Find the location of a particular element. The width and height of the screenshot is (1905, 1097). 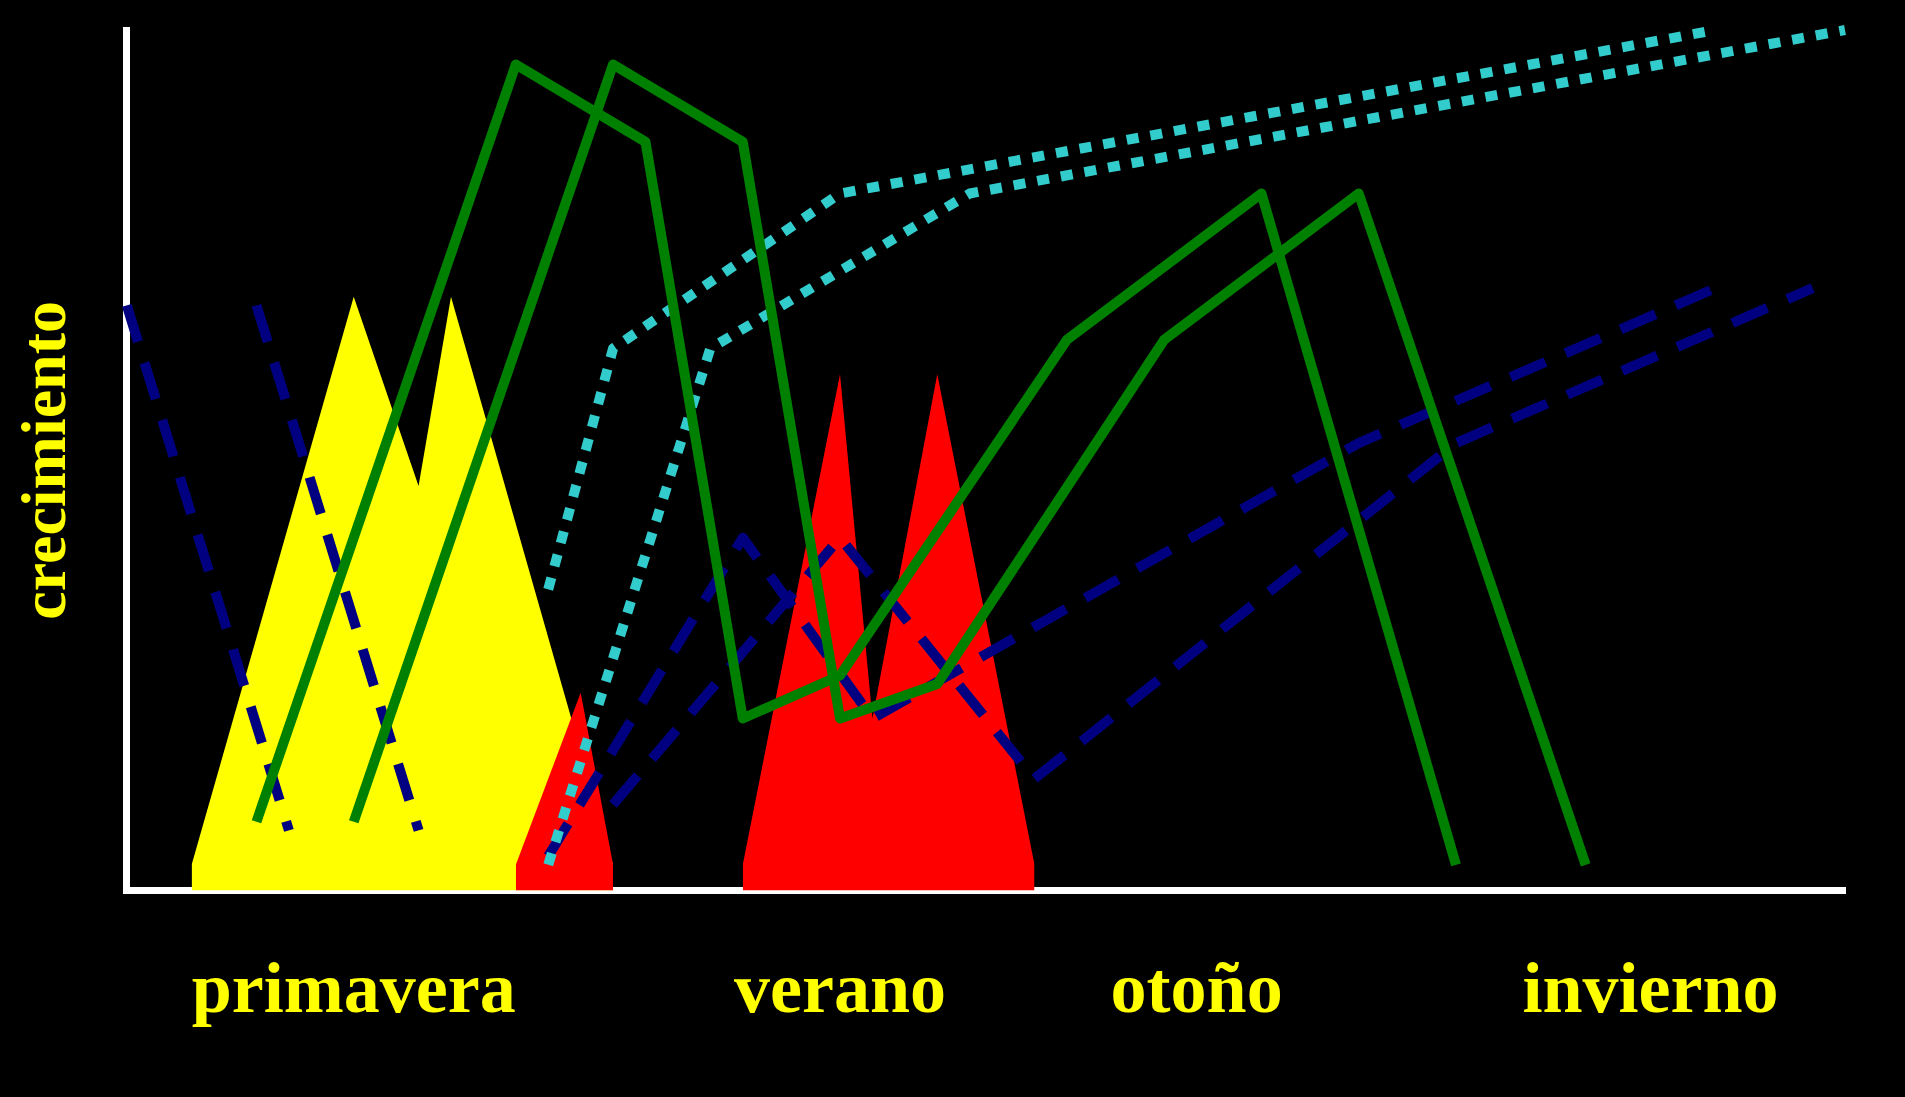

x-tick-label: otoño is located at coordinates (1196, 988).